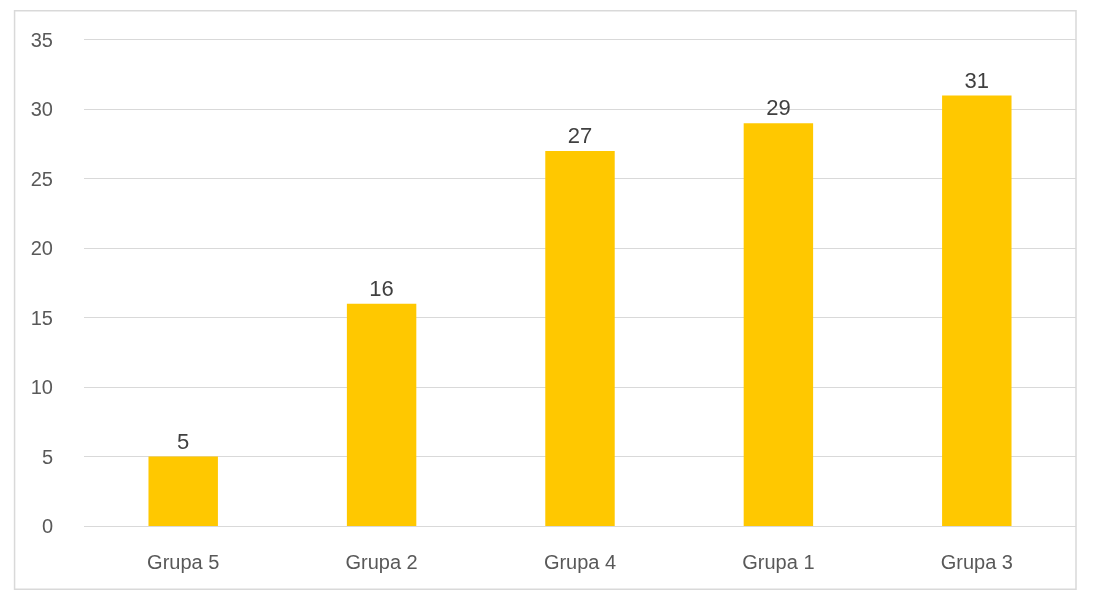  Describe the element at coordinates (41, 317) in the screenshot. I see `y-tick-label: 15` at that location.